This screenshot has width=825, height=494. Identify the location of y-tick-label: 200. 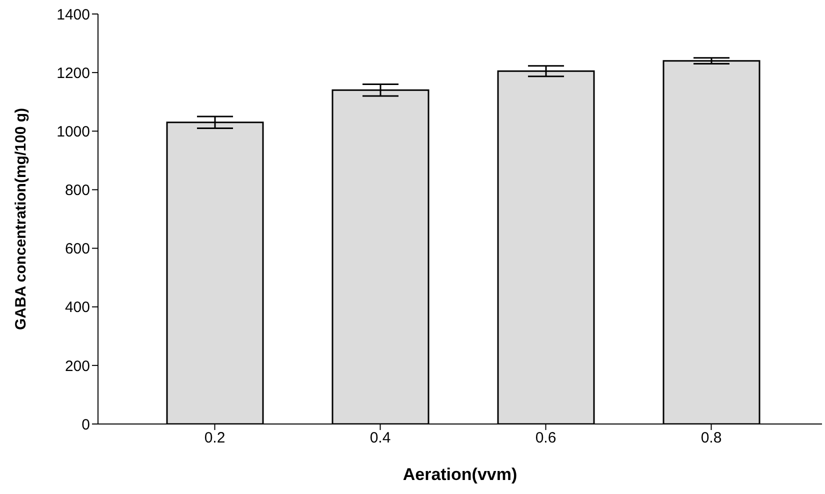
(77, 366).